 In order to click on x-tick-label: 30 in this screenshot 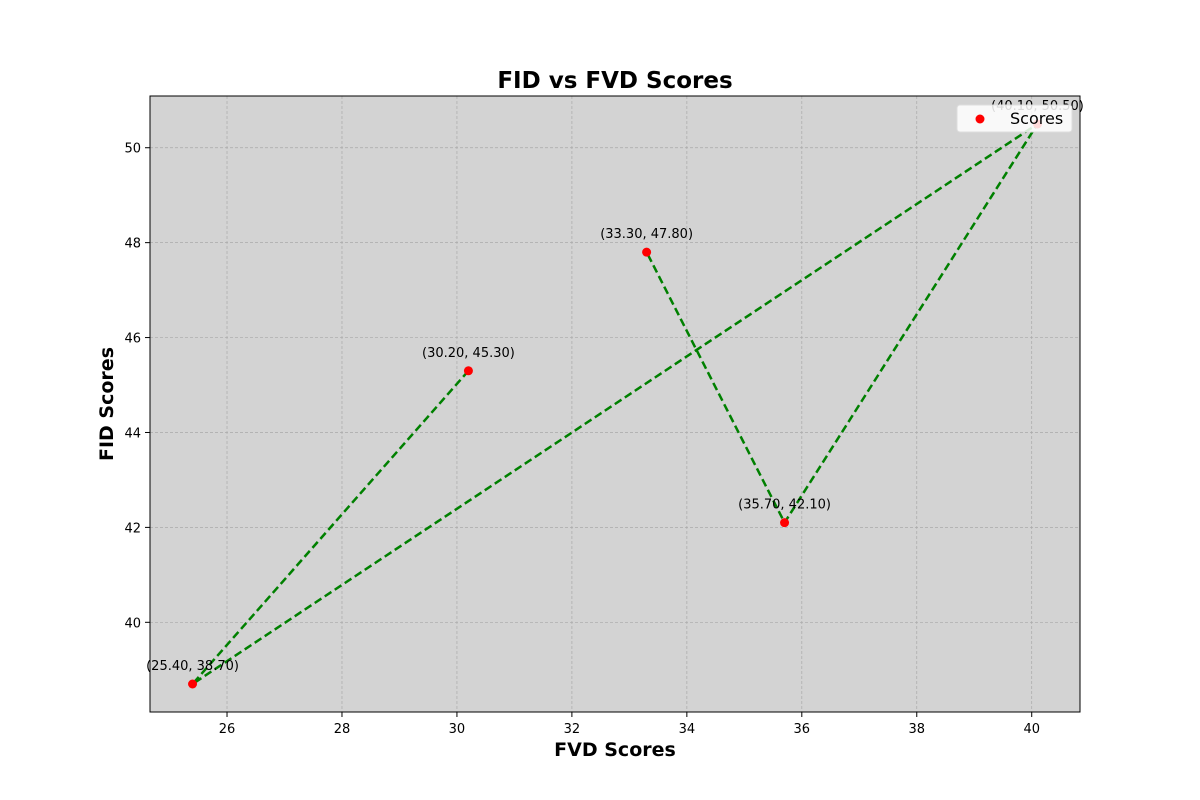, I will do `click(457, 729)`.